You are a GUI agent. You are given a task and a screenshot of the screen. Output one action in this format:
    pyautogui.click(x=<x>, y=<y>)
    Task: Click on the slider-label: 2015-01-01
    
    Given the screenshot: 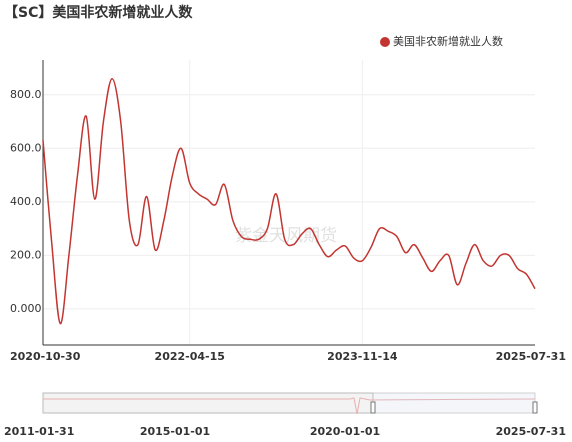 What is the action you would take?
    pyautogui.click(x=175, y=431)
    